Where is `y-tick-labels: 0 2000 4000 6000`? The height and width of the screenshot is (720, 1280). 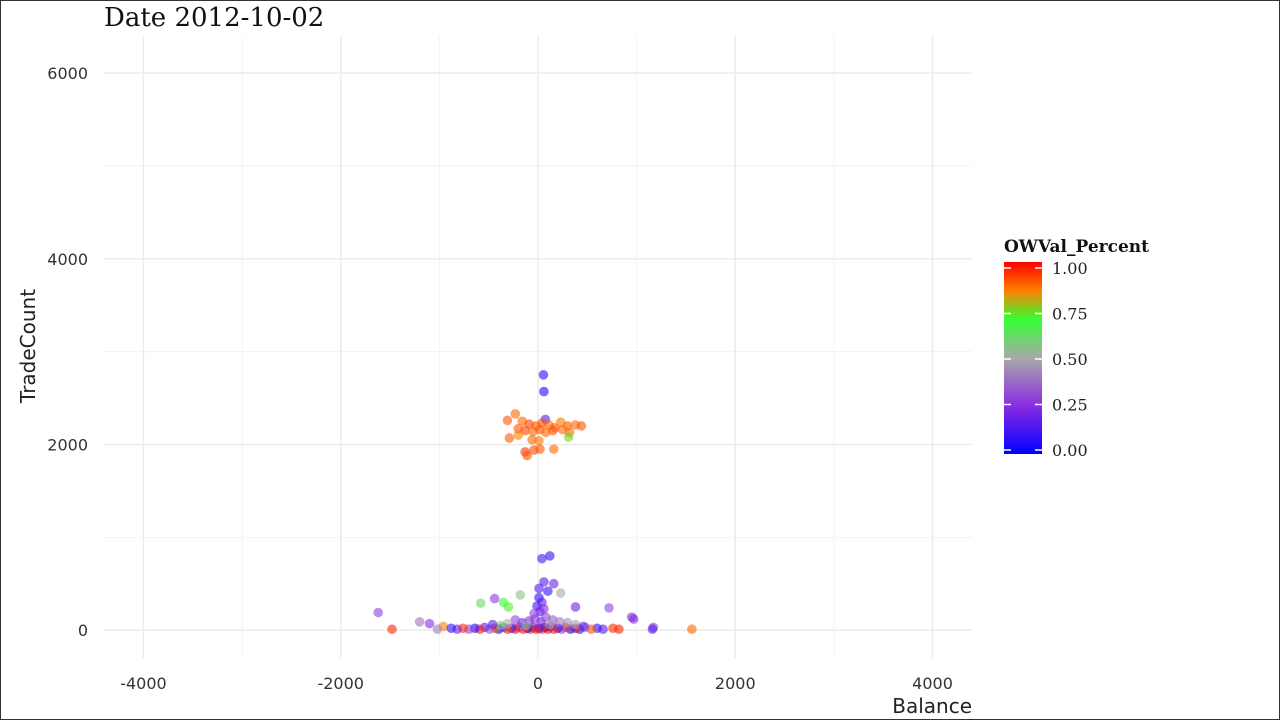 y-tick-labels: 0 2000 4000 6000 is located at coordinates (67, 352).